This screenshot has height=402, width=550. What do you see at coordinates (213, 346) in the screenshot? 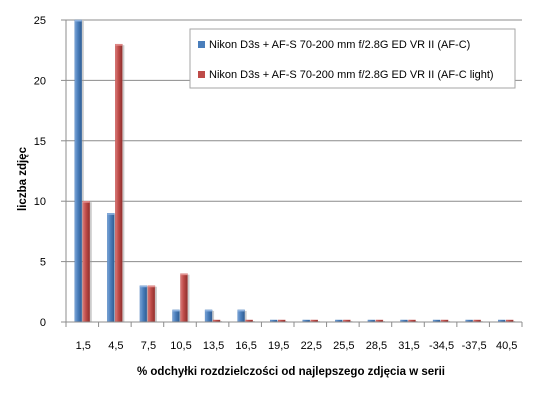
I see `x-tick-label: 13,5` at bounding box center [213, 346].